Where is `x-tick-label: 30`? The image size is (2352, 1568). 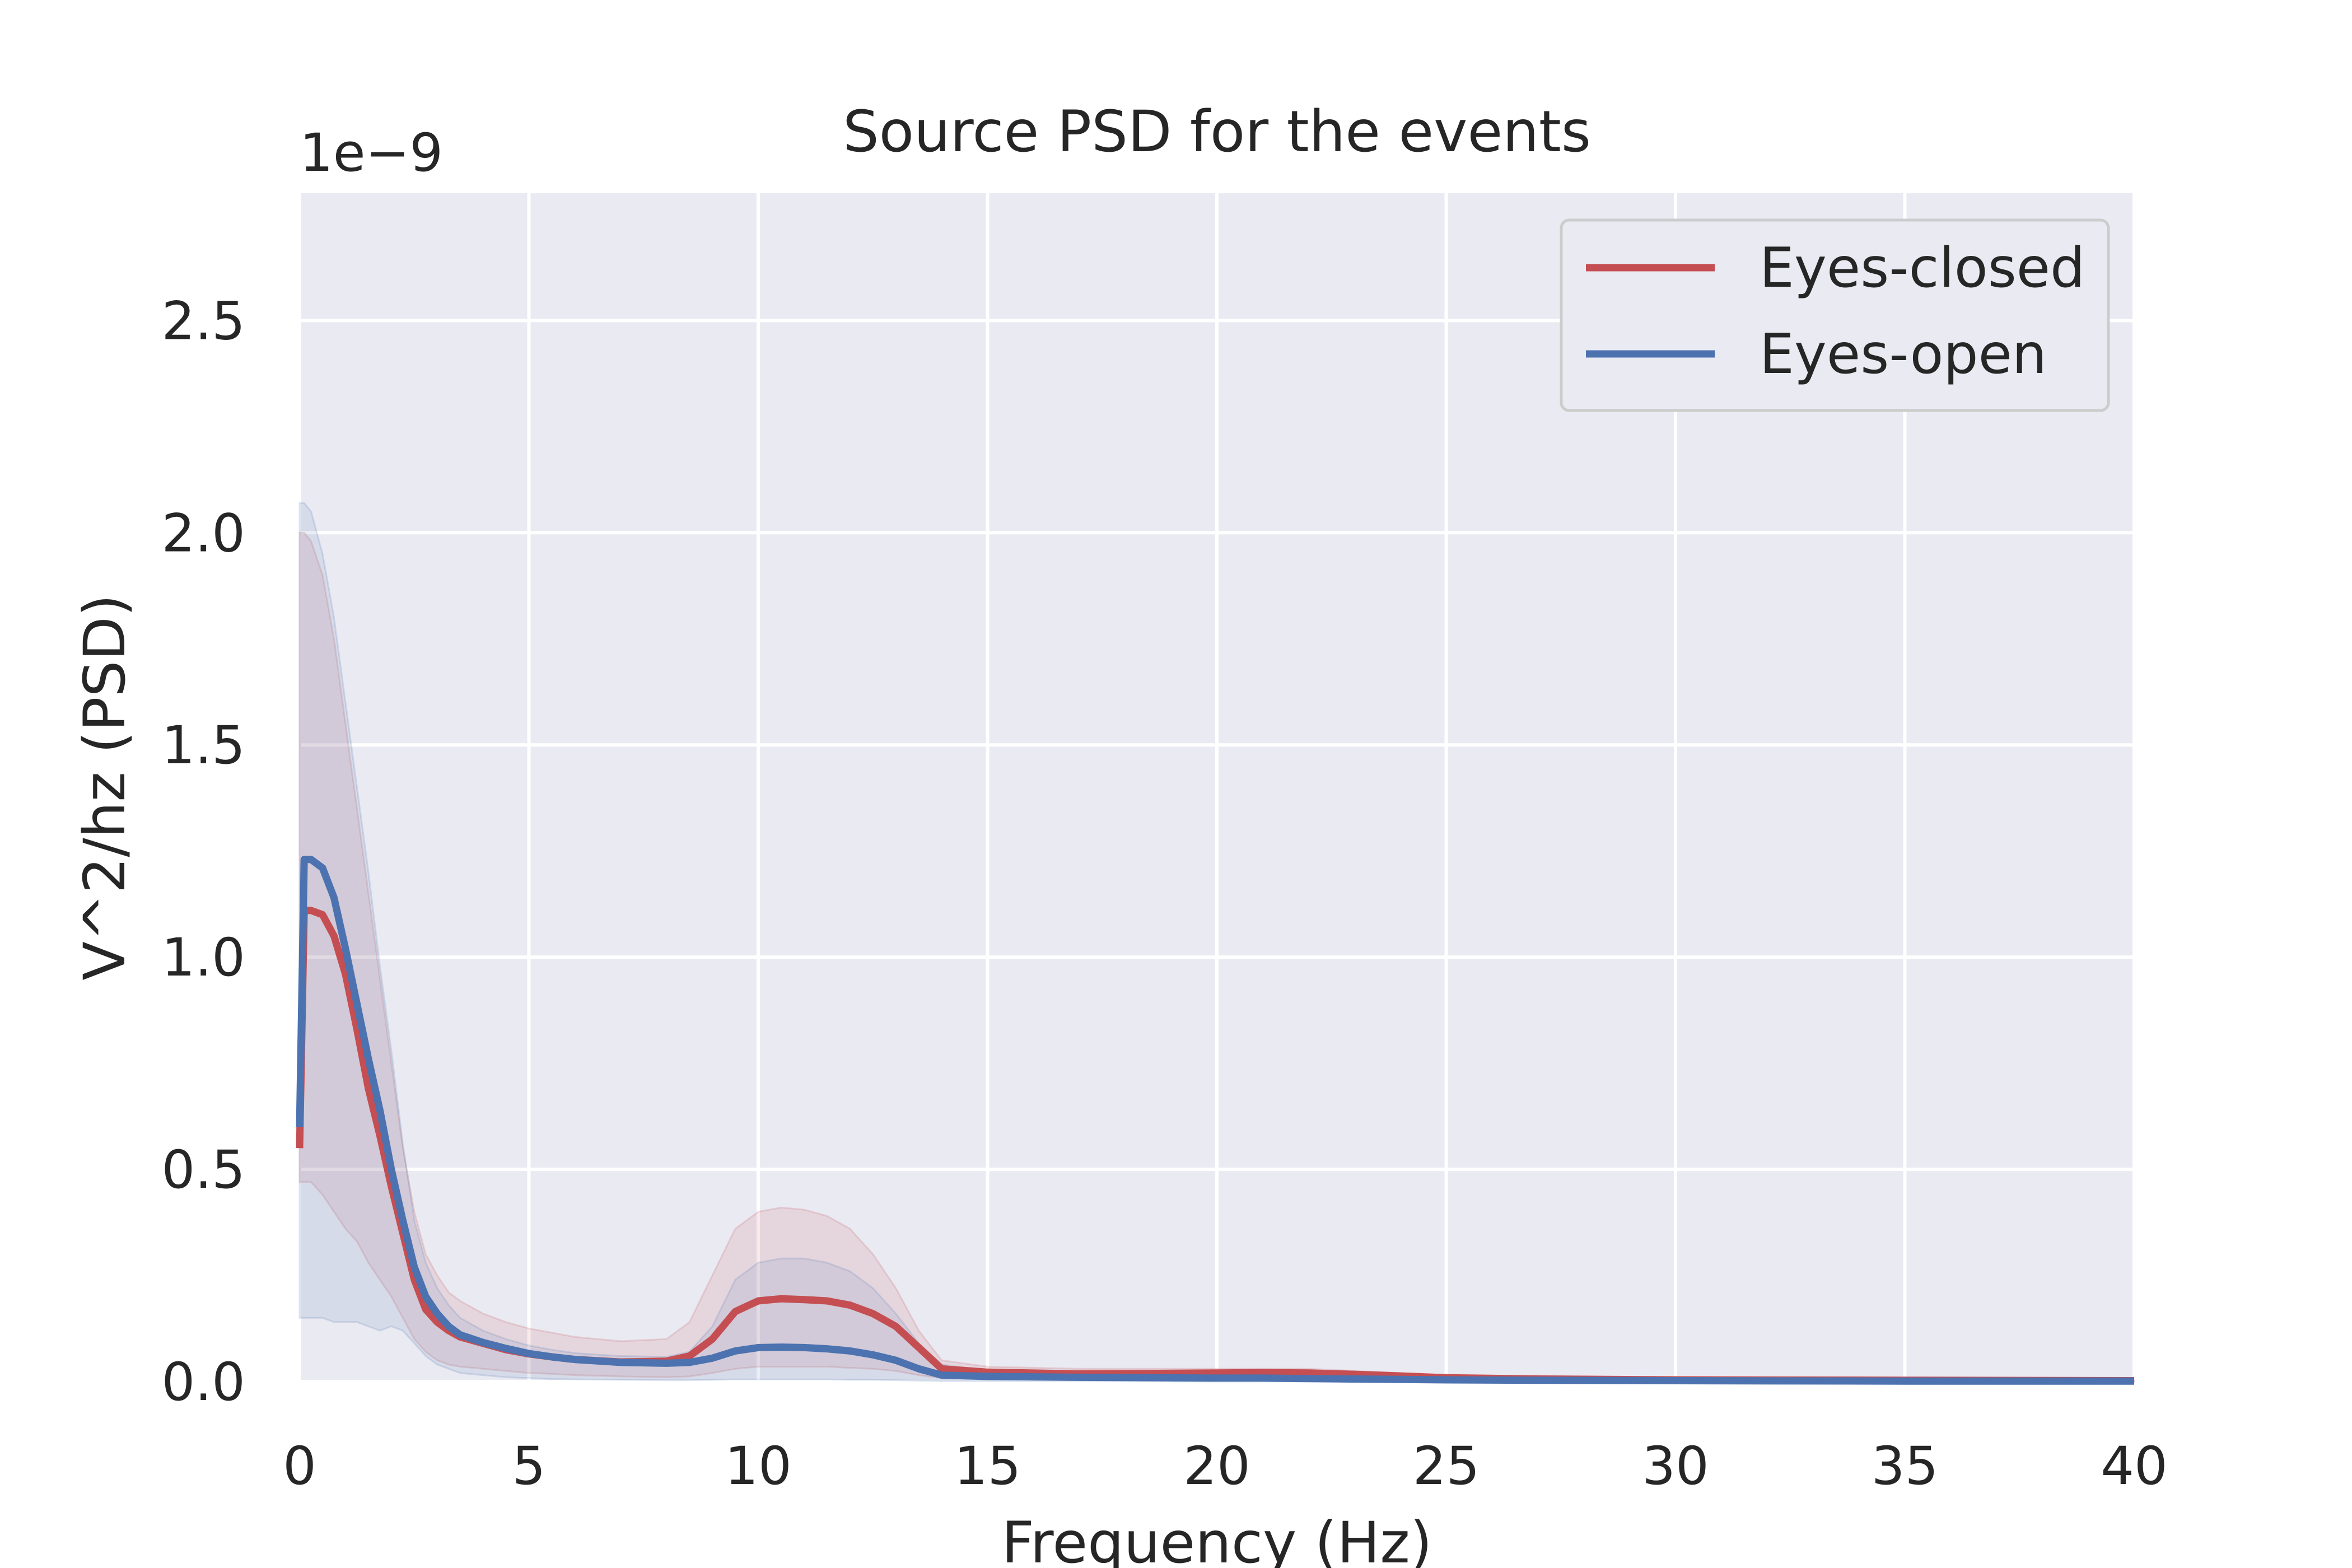
x-tick-label: 30 is located at coordinates (1676, 1467).